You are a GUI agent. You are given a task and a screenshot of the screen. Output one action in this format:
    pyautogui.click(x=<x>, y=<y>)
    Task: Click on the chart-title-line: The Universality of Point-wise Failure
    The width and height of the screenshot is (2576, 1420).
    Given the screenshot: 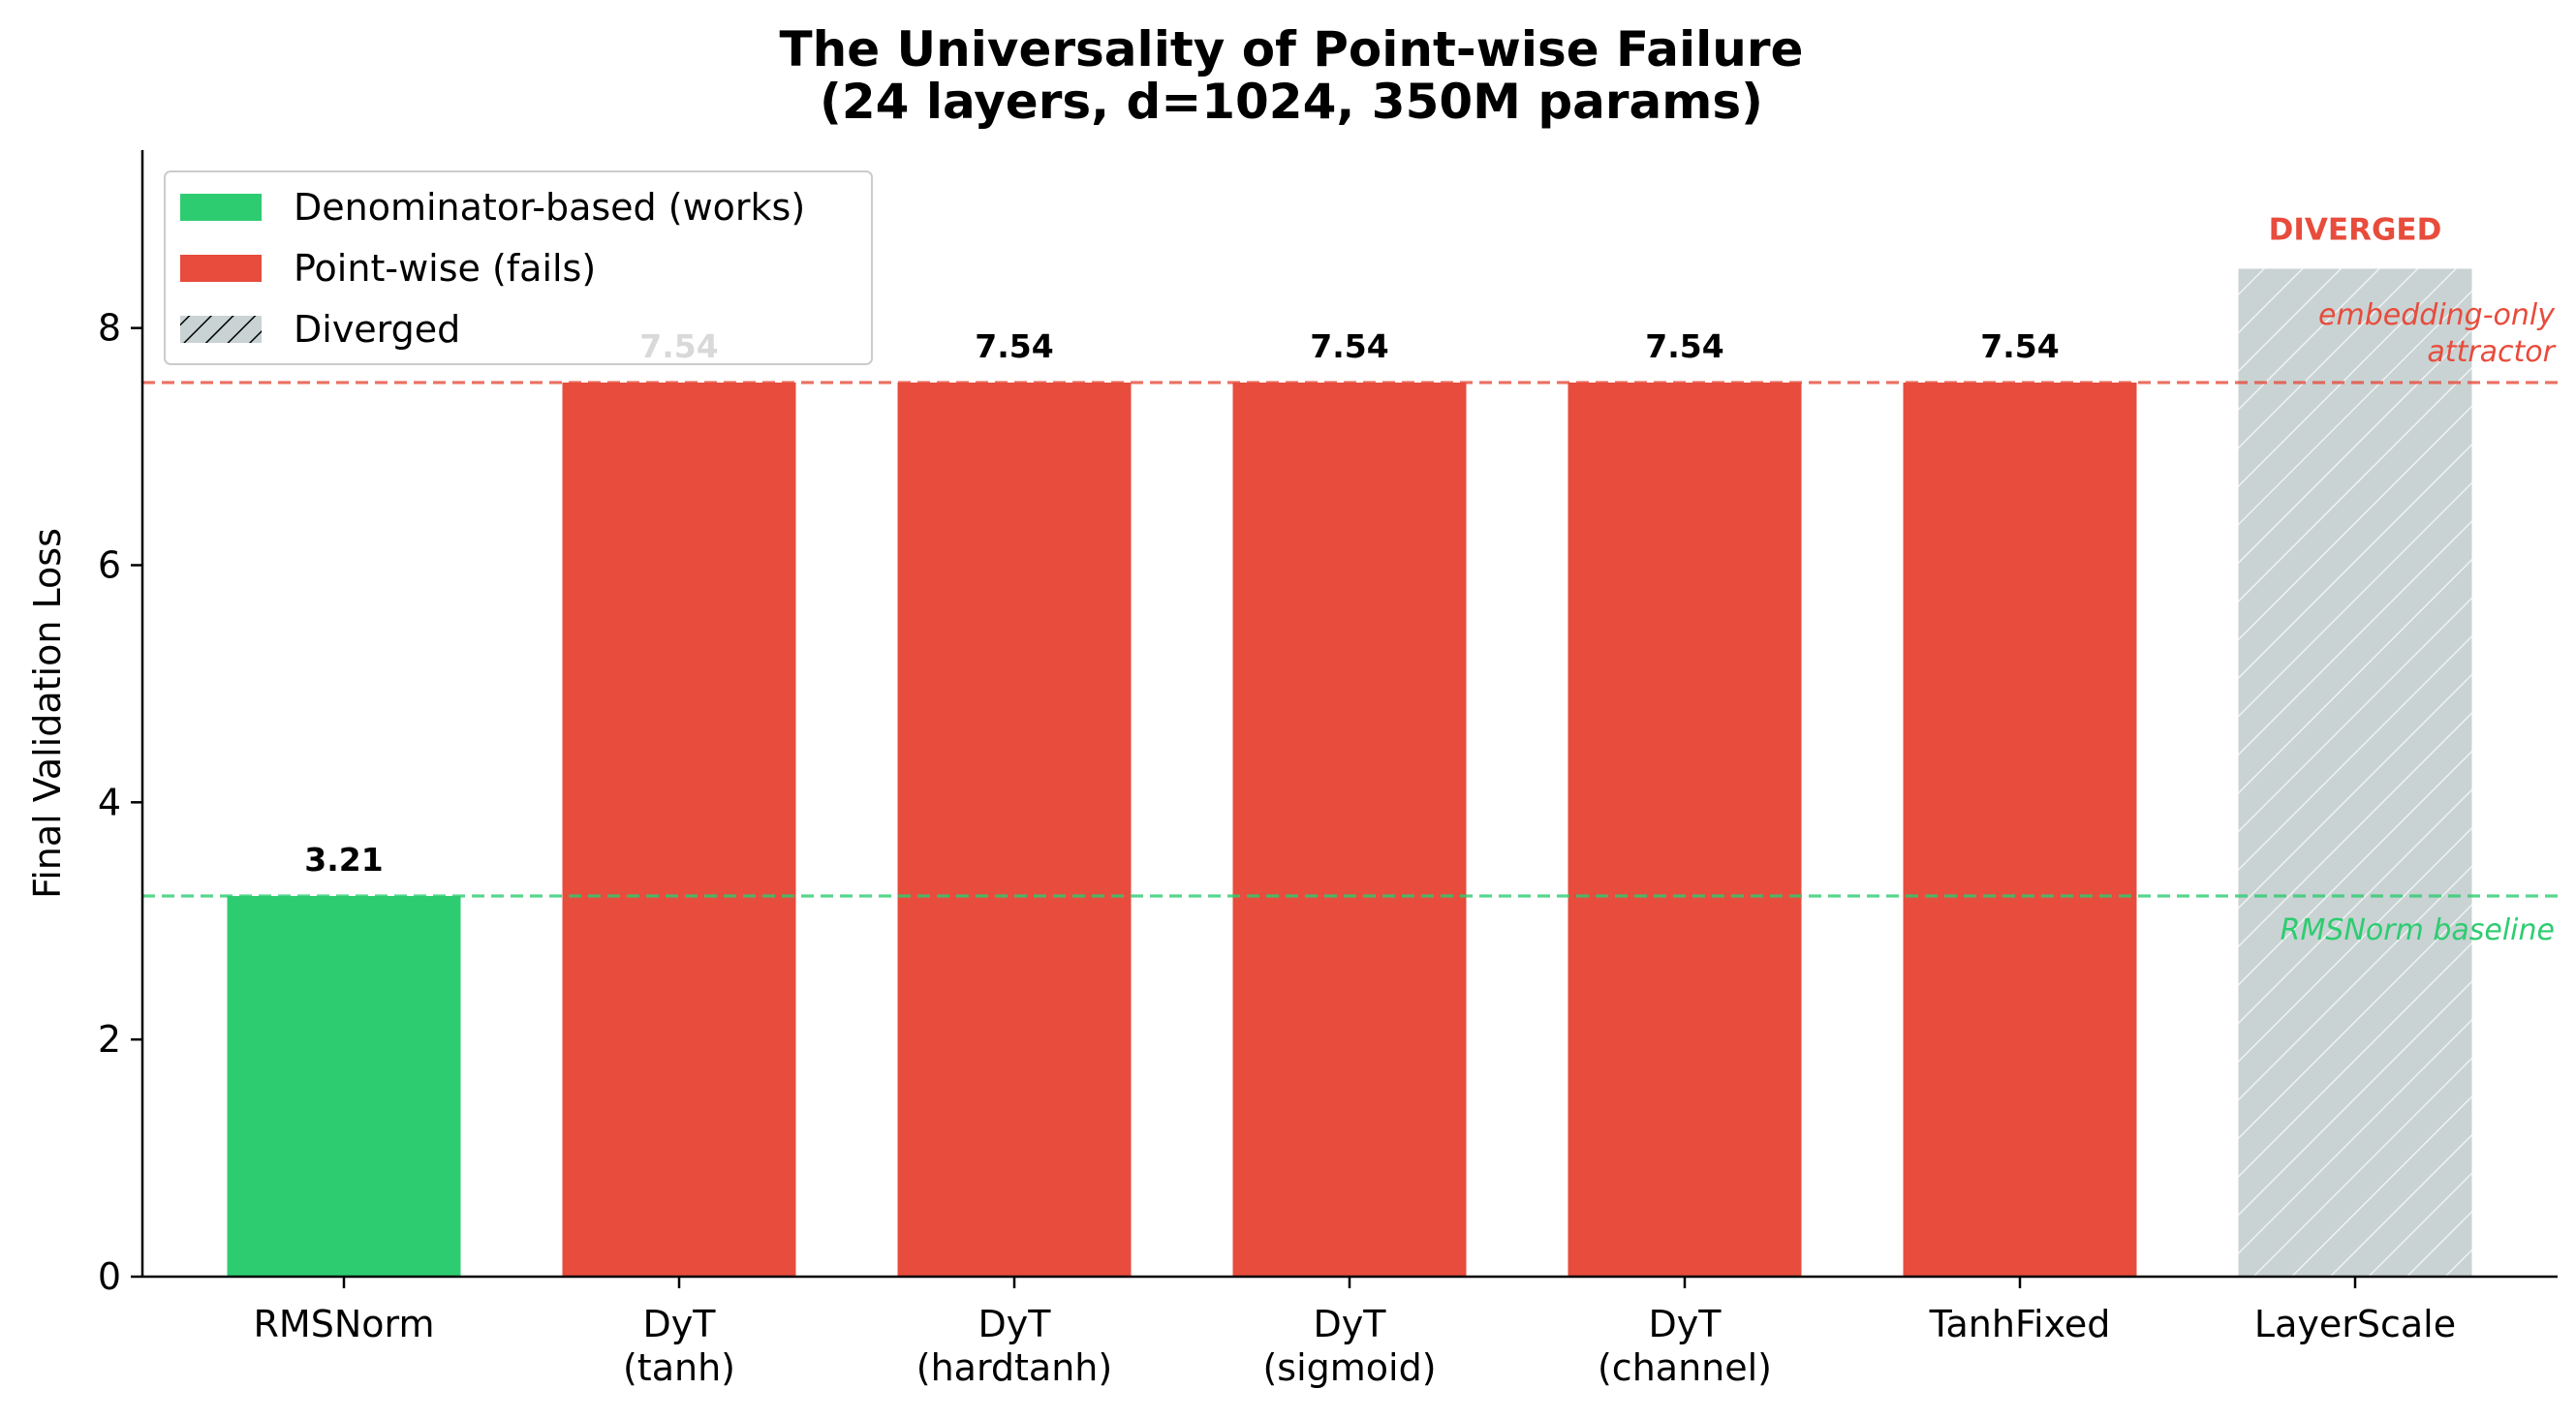 What is the action you would take?
    pyautogui.click(x=1292, y=49)
    